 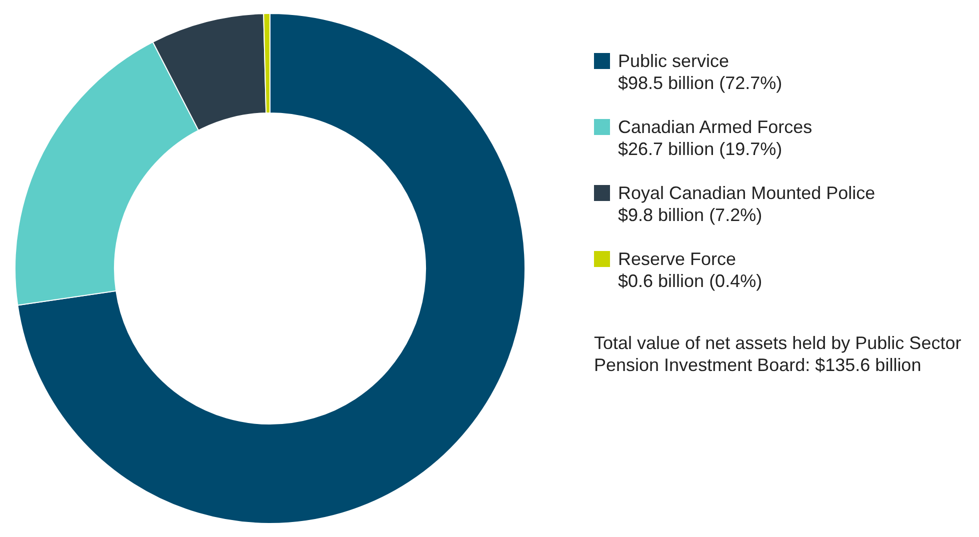 What do you see at coordinates (715, 127) in the screenshot?
I see `legend-label: Canadian Armed Forces` at bounding box center [715, 127].